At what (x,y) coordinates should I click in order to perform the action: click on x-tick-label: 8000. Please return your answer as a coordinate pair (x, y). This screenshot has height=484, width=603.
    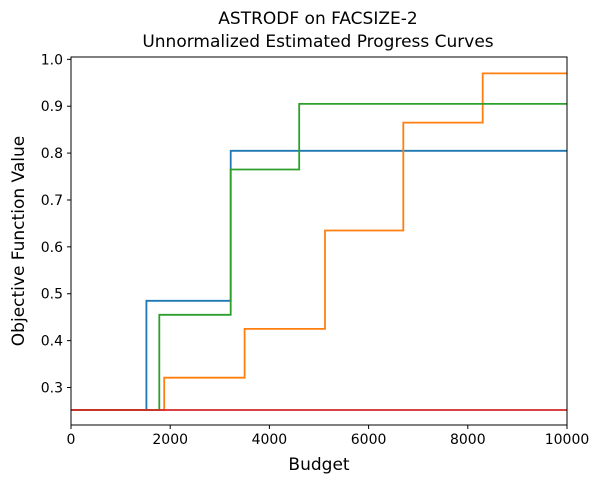
    Looking at the image, I should click on (468, 440).